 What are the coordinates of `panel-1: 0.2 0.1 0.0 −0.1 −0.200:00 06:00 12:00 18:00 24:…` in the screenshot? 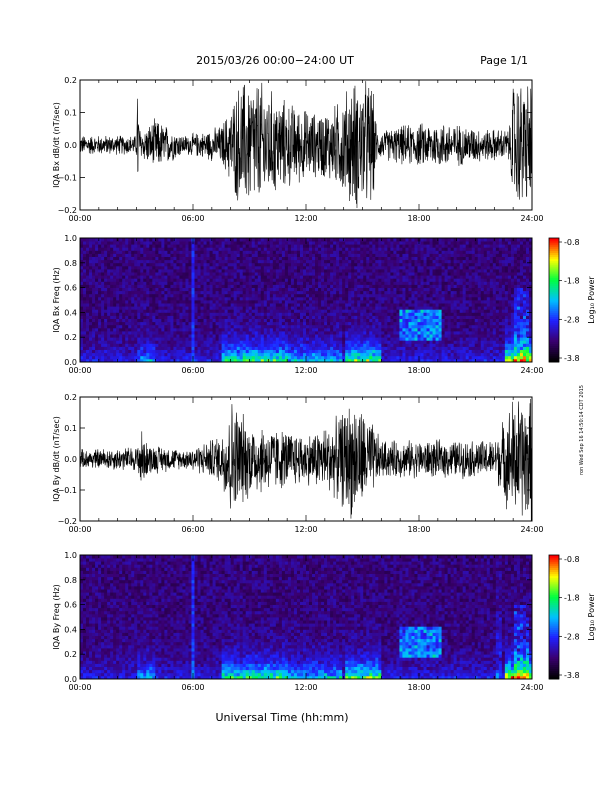 It's located at (298, 149).